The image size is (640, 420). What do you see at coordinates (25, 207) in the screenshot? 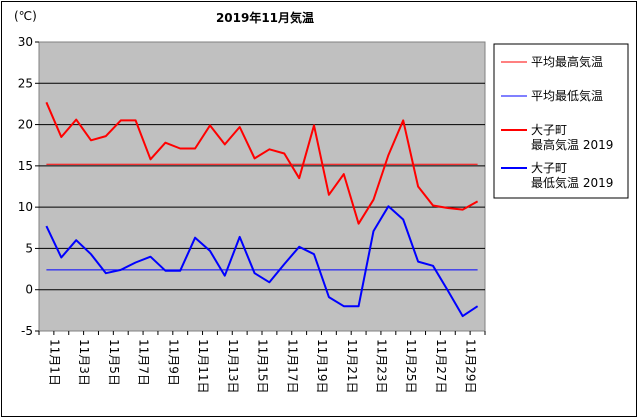
I see `y-tick-label: 10` at bounding box center [25, 207].